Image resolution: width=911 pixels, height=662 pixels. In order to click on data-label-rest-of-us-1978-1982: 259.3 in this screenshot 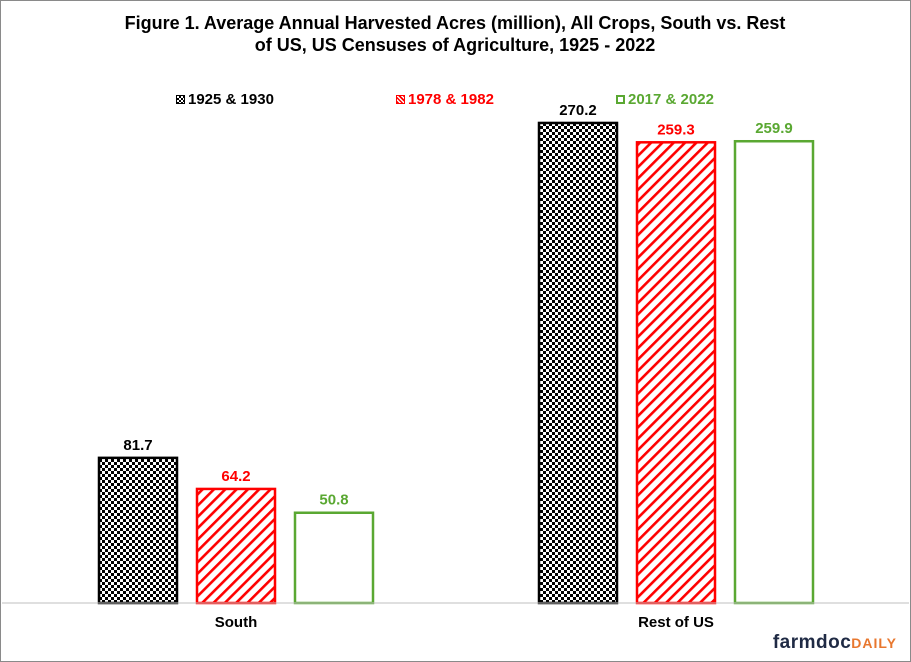, I will do `click(676, 129)`.